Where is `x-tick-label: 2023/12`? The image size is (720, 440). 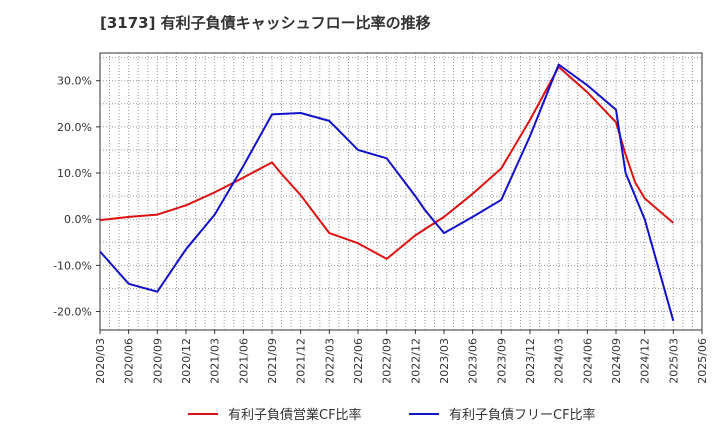
x-tick-label: 2023/12 is located at coordinates (530, 361).